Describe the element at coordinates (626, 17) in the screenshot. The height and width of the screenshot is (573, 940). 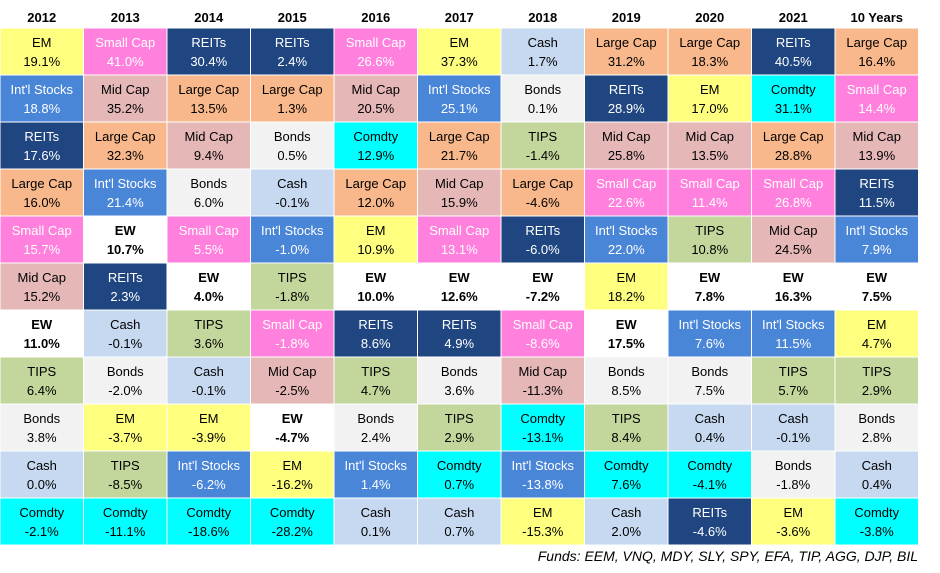
I see `column-header-2019: 2019` at that location.